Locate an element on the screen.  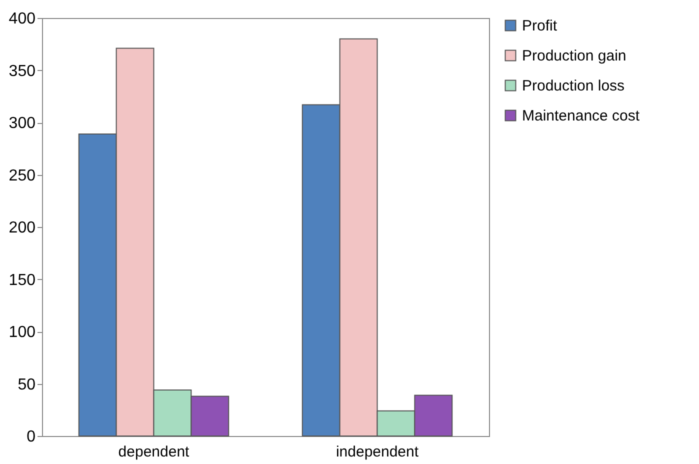
y-tick-label: 250 is located at coordinates (22, 175).